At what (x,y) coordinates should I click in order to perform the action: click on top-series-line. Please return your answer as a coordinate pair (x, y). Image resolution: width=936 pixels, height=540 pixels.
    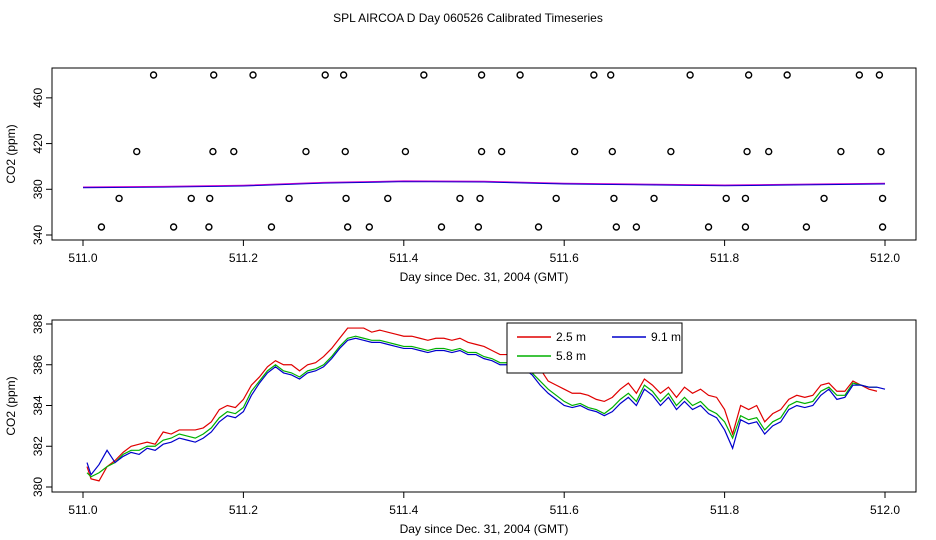
    Looking at the image, I should click on (484, 184).